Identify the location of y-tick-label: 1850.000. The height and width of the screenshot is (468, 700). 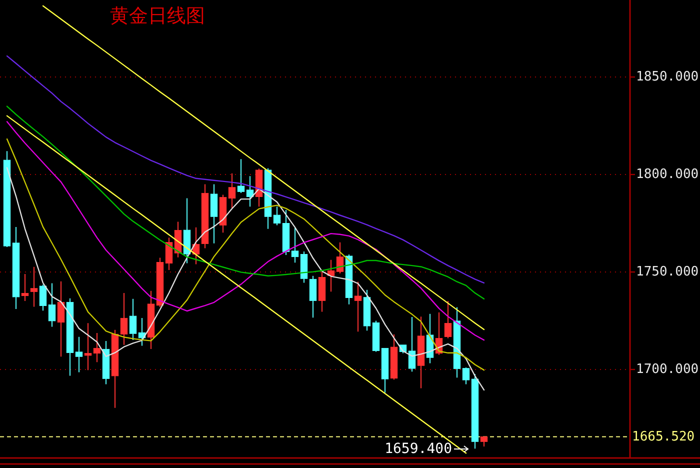
(667, 77).